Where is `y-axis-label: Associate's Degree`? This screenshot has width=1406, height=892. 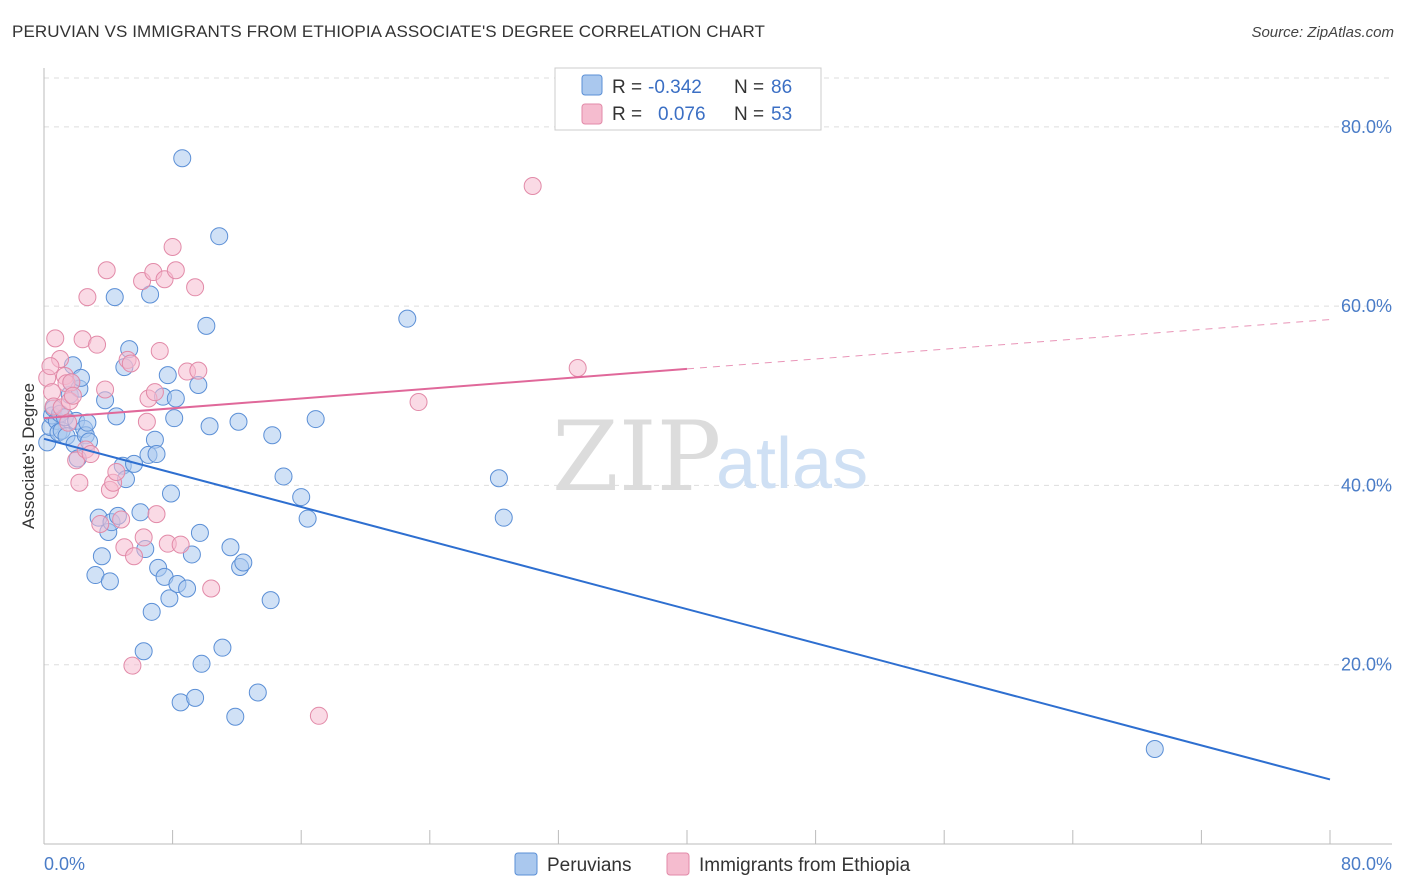 y-axis-label: Associate's Degree is located at coordinates (28, 456).